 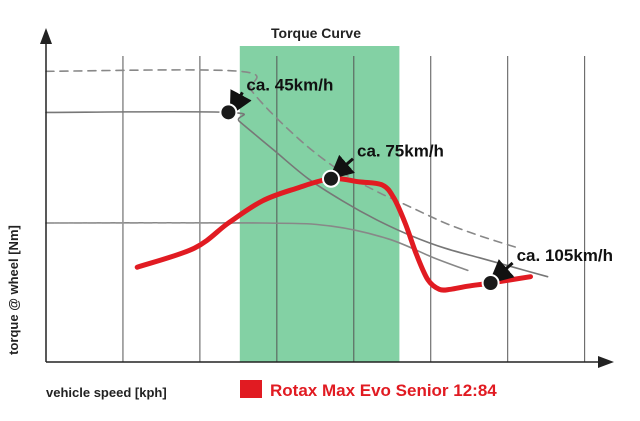 I want to click on series-line-reference-flat-upper, so click(x=257, y=246).